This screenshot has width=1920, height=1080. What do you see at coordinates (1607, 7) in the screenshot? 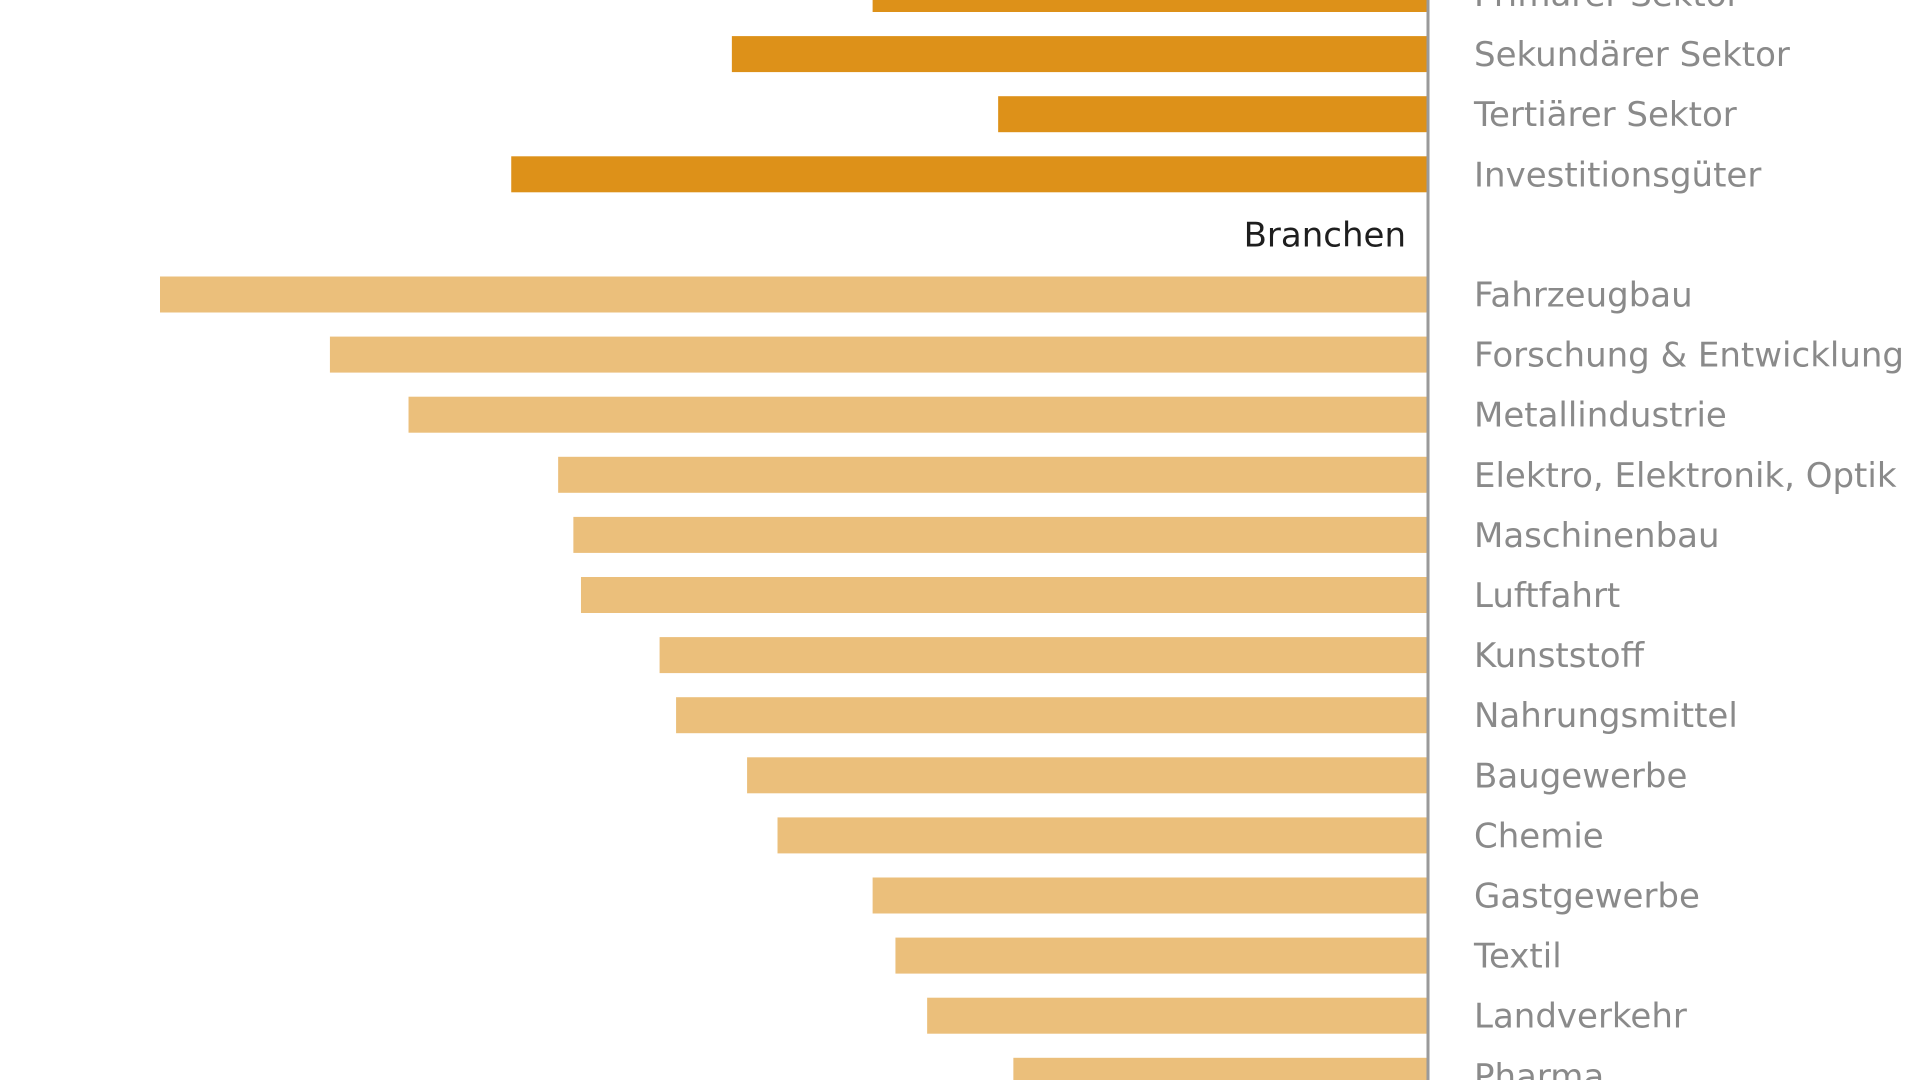
I see `category-label: Primärer Sektor` at bounding box center [1607, 7].